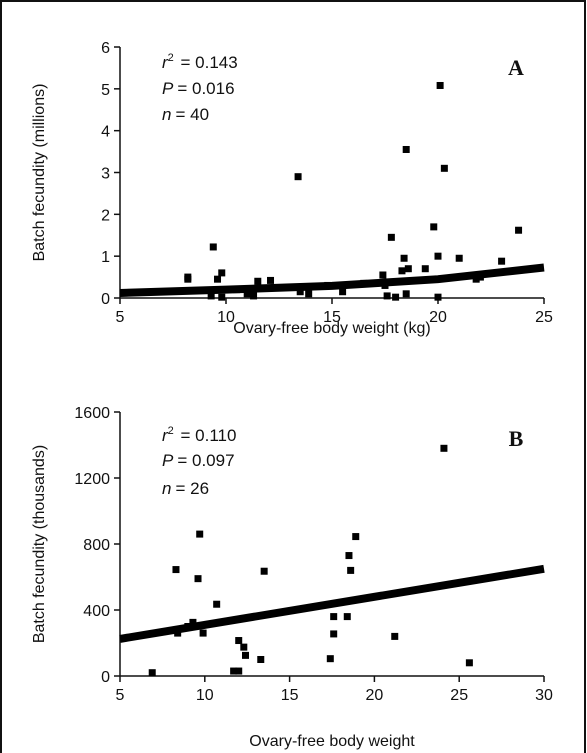  Describe the element at coordinates (92, 413) in the screenshot. I see `y-tick-label: 1600` at that location.